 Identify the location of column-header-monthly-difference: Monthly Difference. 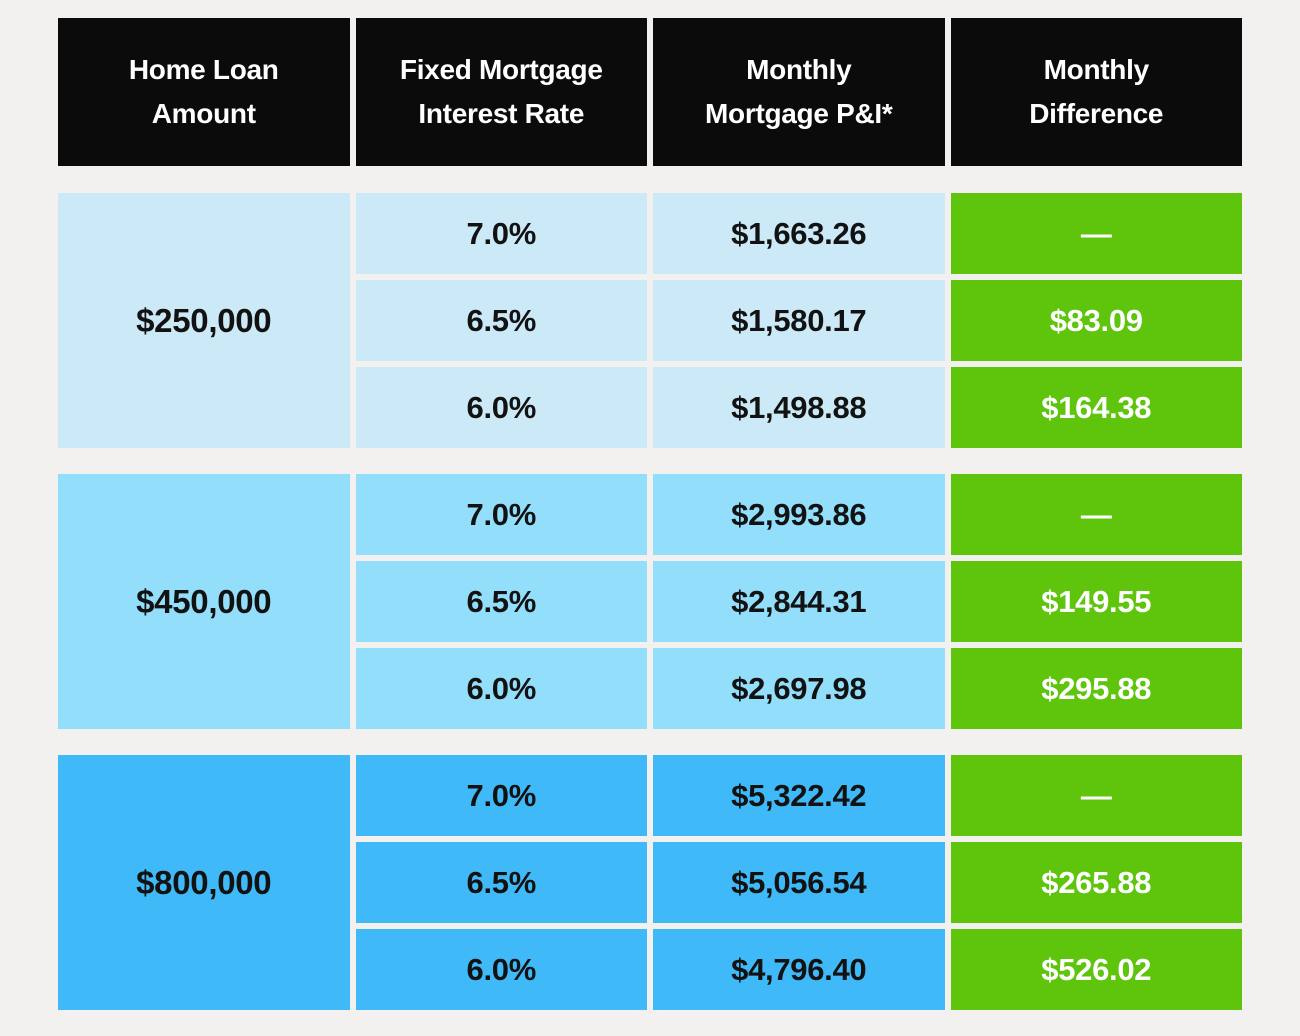
(1096, 92).